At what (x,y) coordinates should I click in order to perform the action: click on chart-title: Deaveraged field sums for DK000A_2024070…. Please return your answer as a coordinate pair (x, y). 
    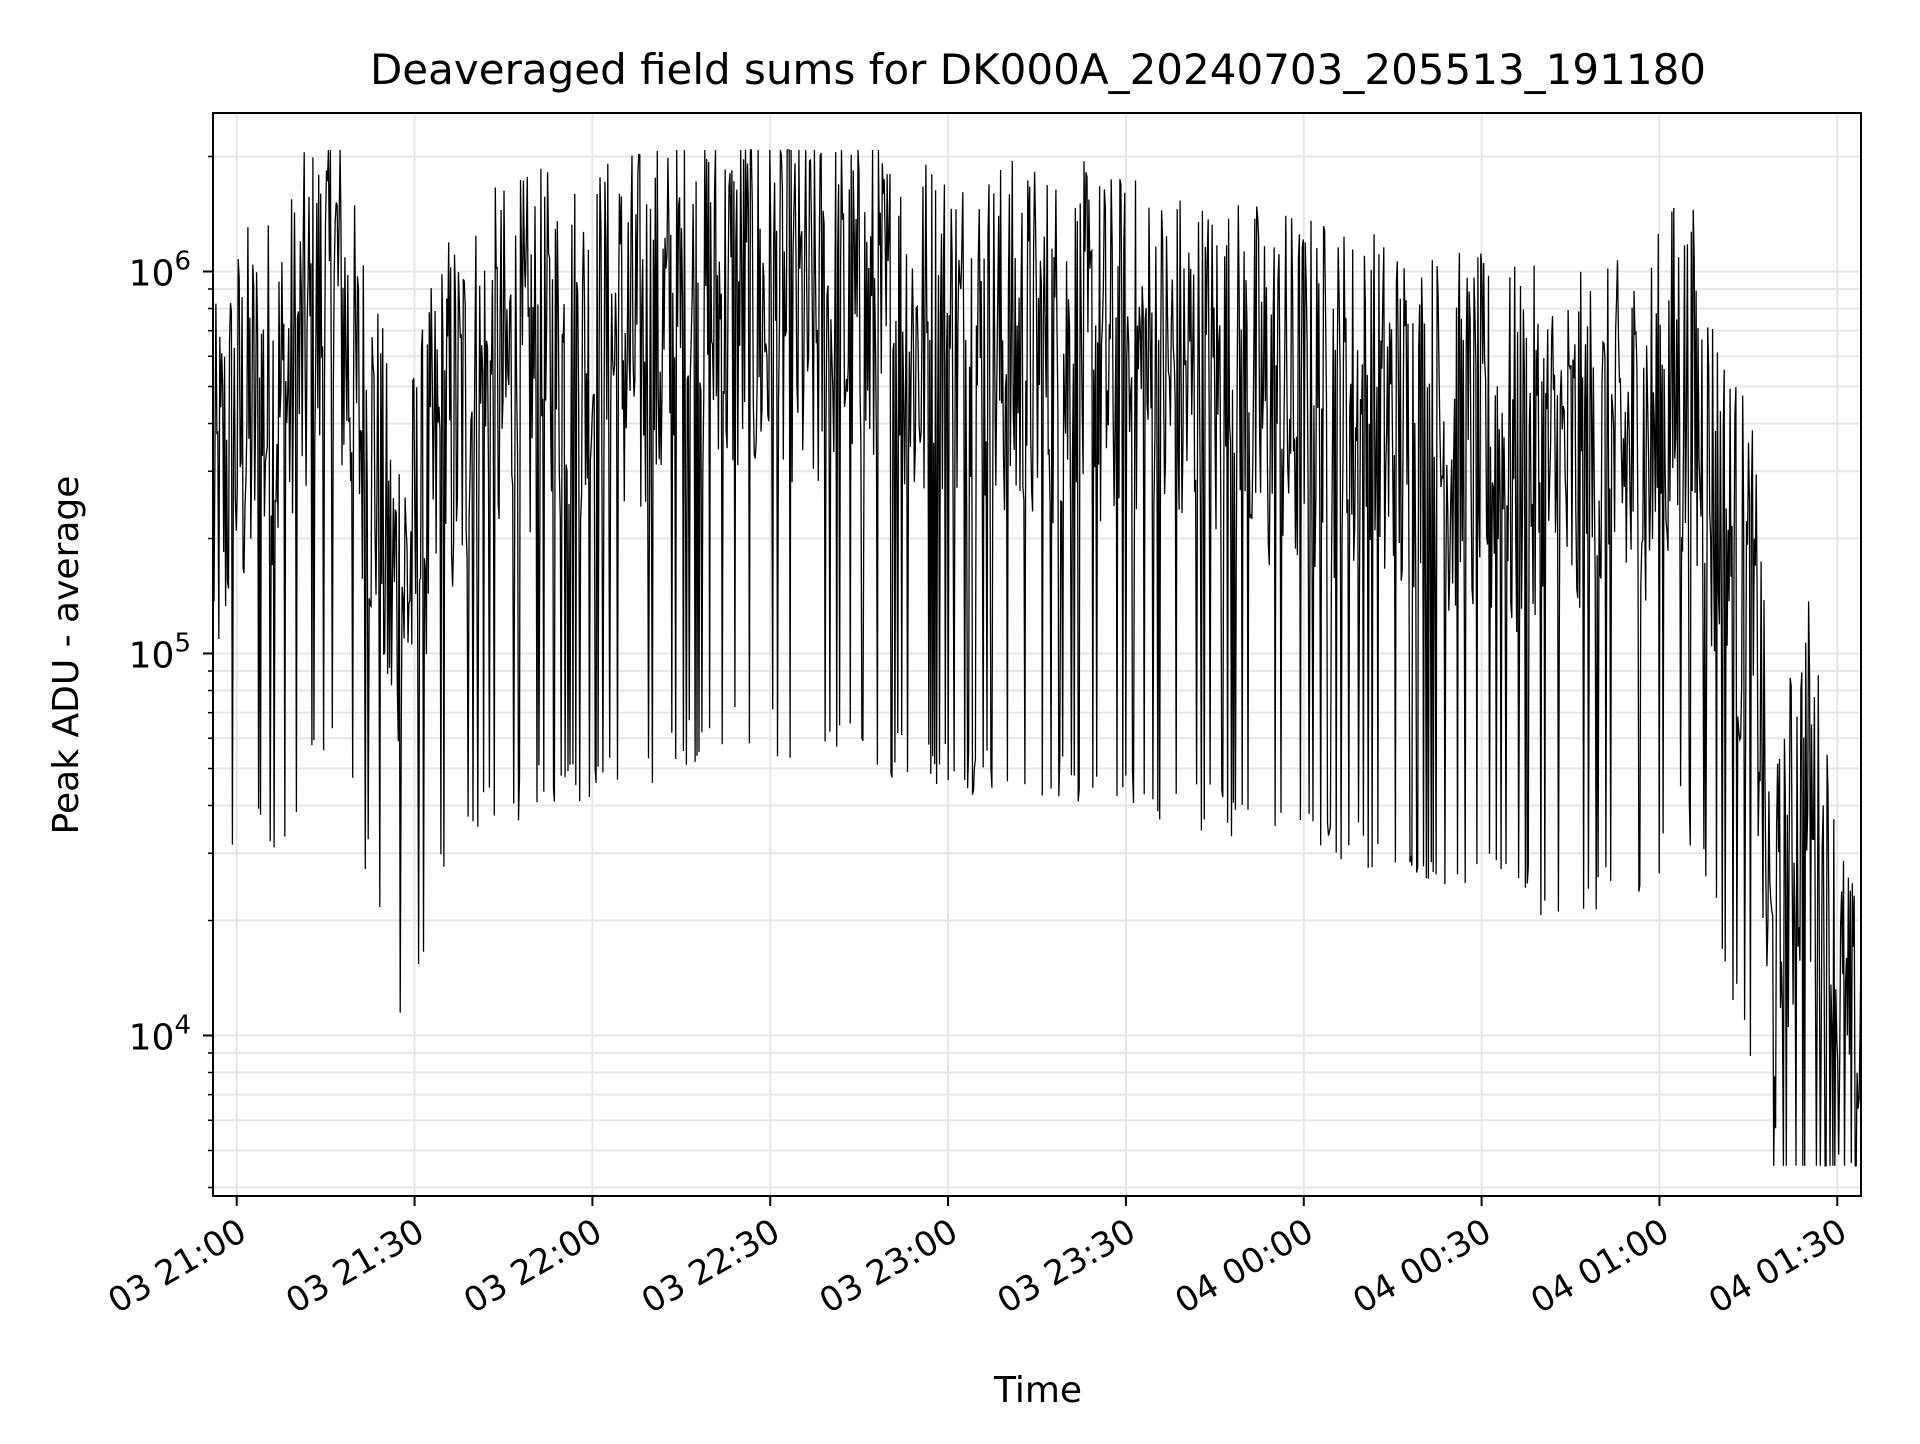
    Looking at the image, I should click on (1038, 69).